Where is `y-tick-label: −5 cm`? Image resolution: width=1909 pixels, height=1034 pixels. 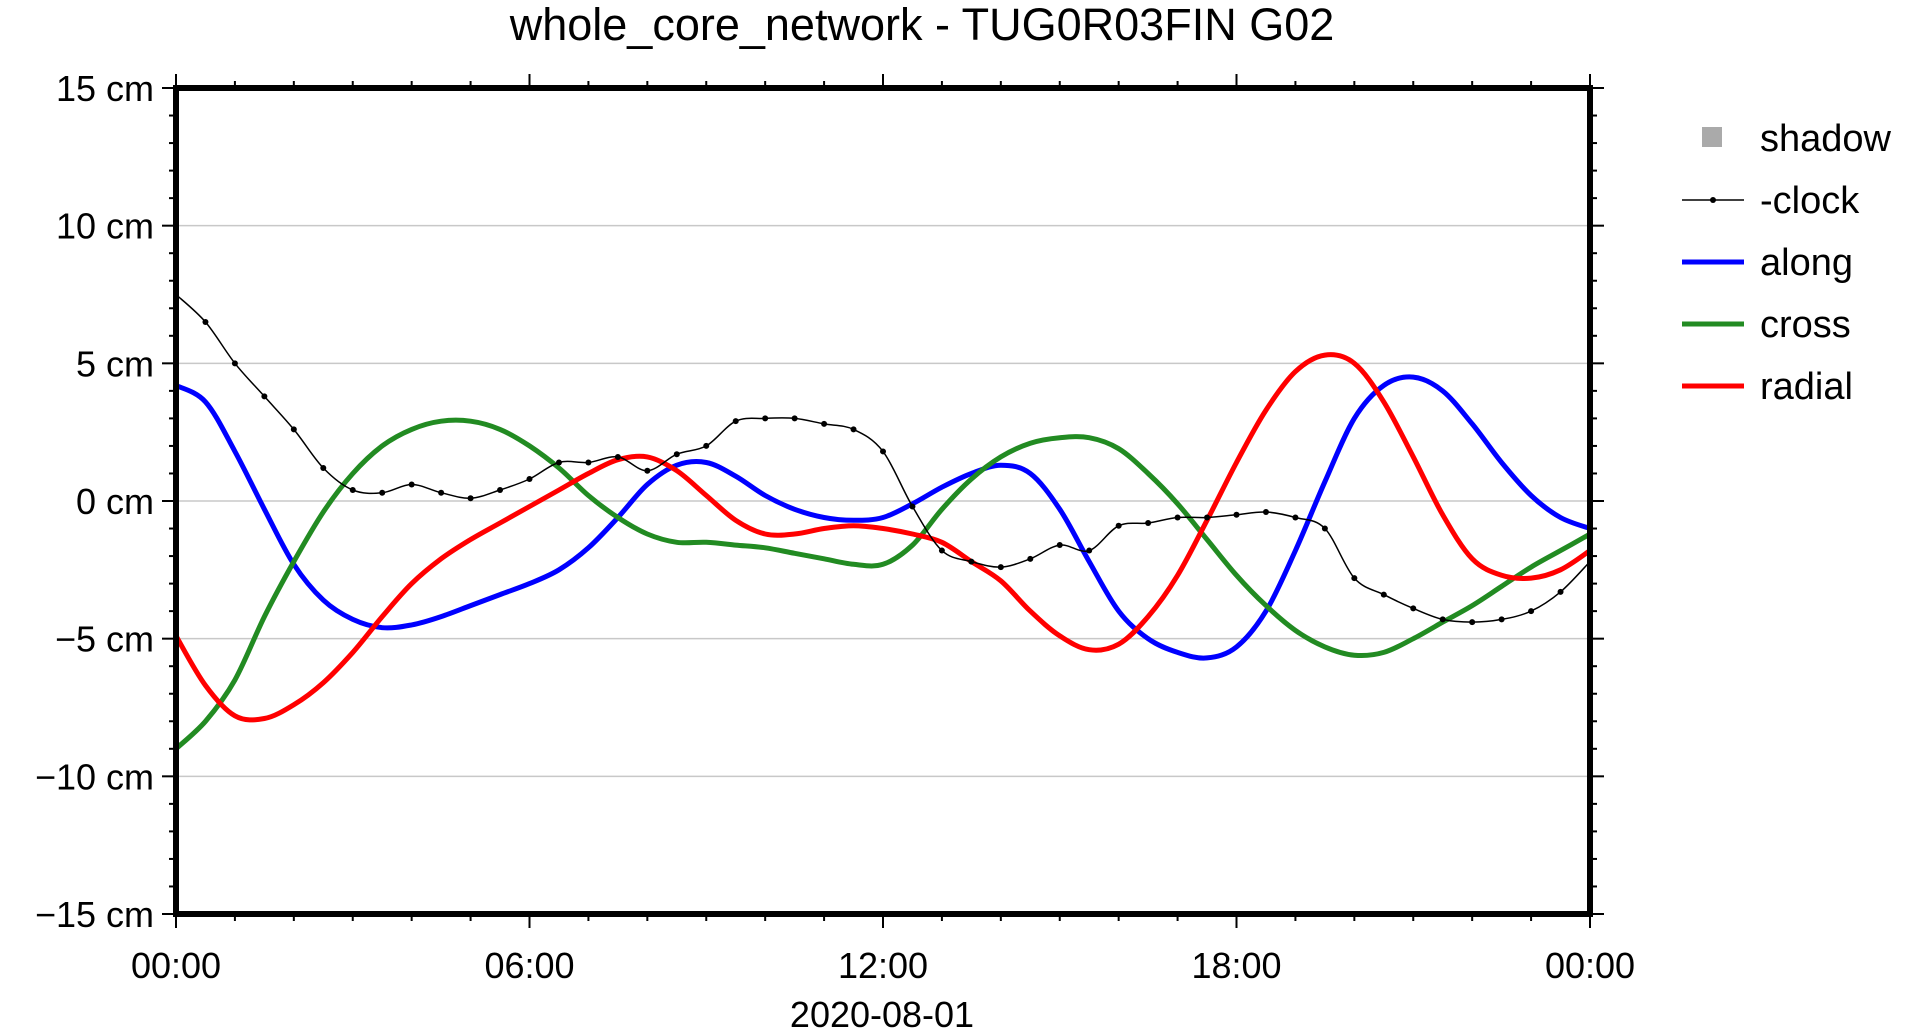 y-tick-label: −5 cm is located at coordinates (104, 639).